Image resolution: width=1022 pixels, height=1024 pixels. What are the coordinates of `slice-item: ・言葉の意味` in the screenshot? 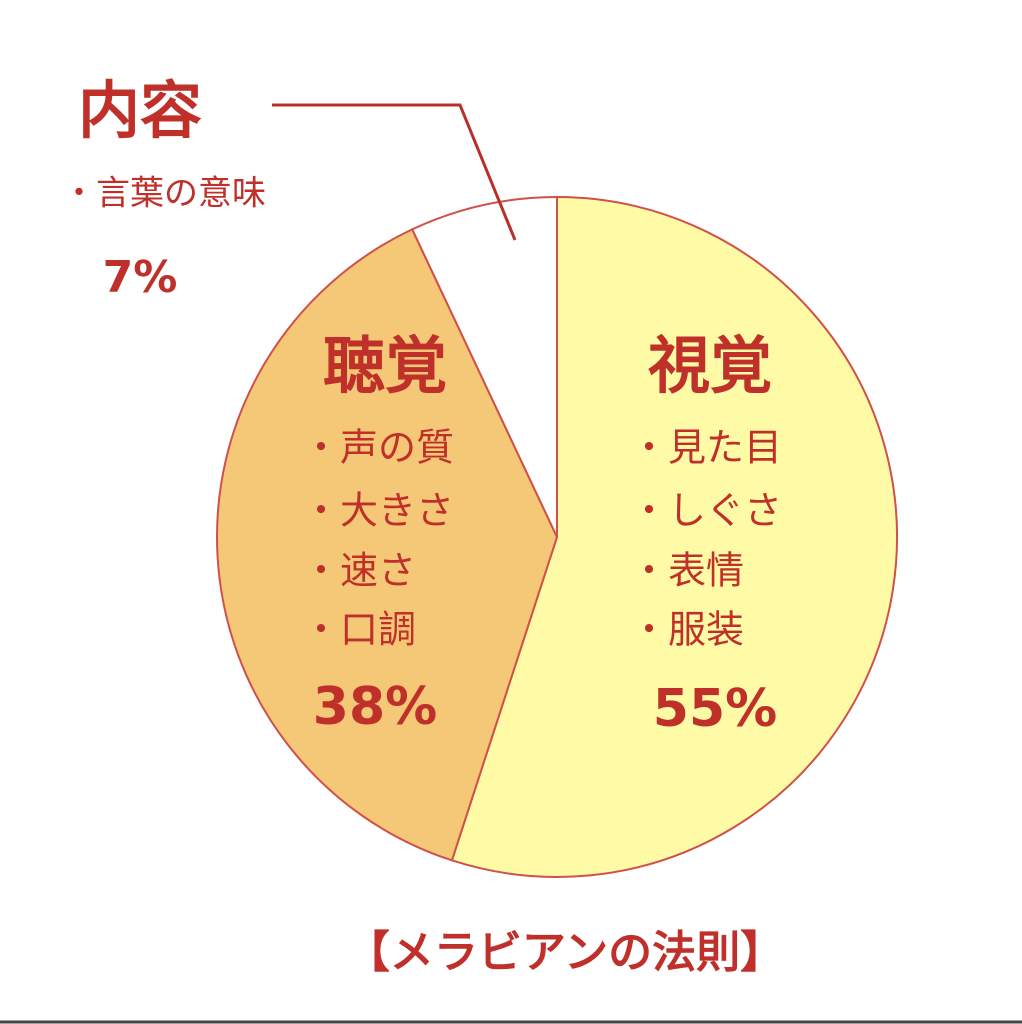 It's located at (164, 194).